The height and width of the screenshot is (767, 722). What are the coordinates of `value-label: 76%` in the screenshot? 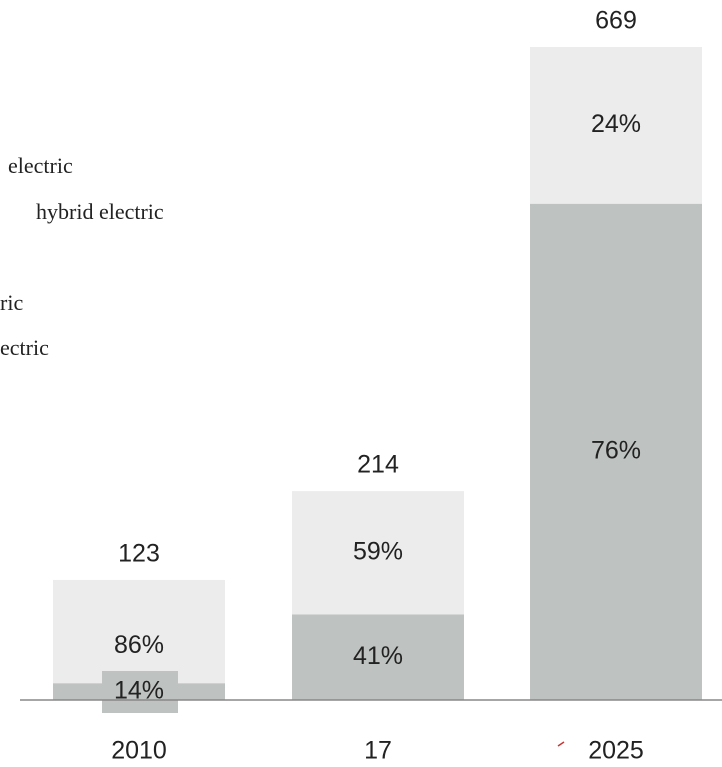 It's located at (616, 450).